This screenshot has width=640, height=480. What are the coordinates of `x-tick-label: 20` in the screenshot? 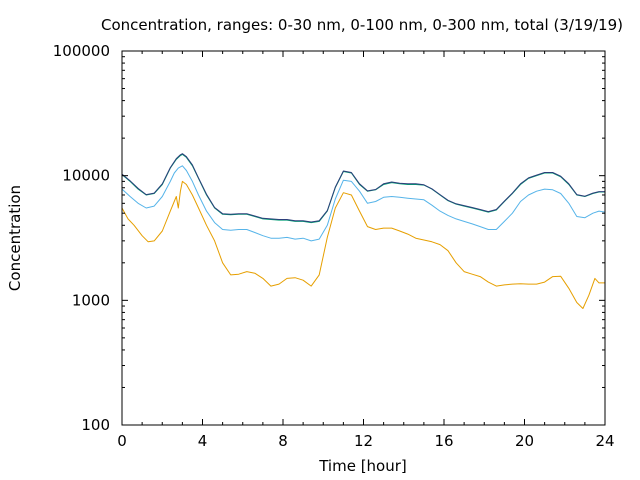 It's located at (524, 441).